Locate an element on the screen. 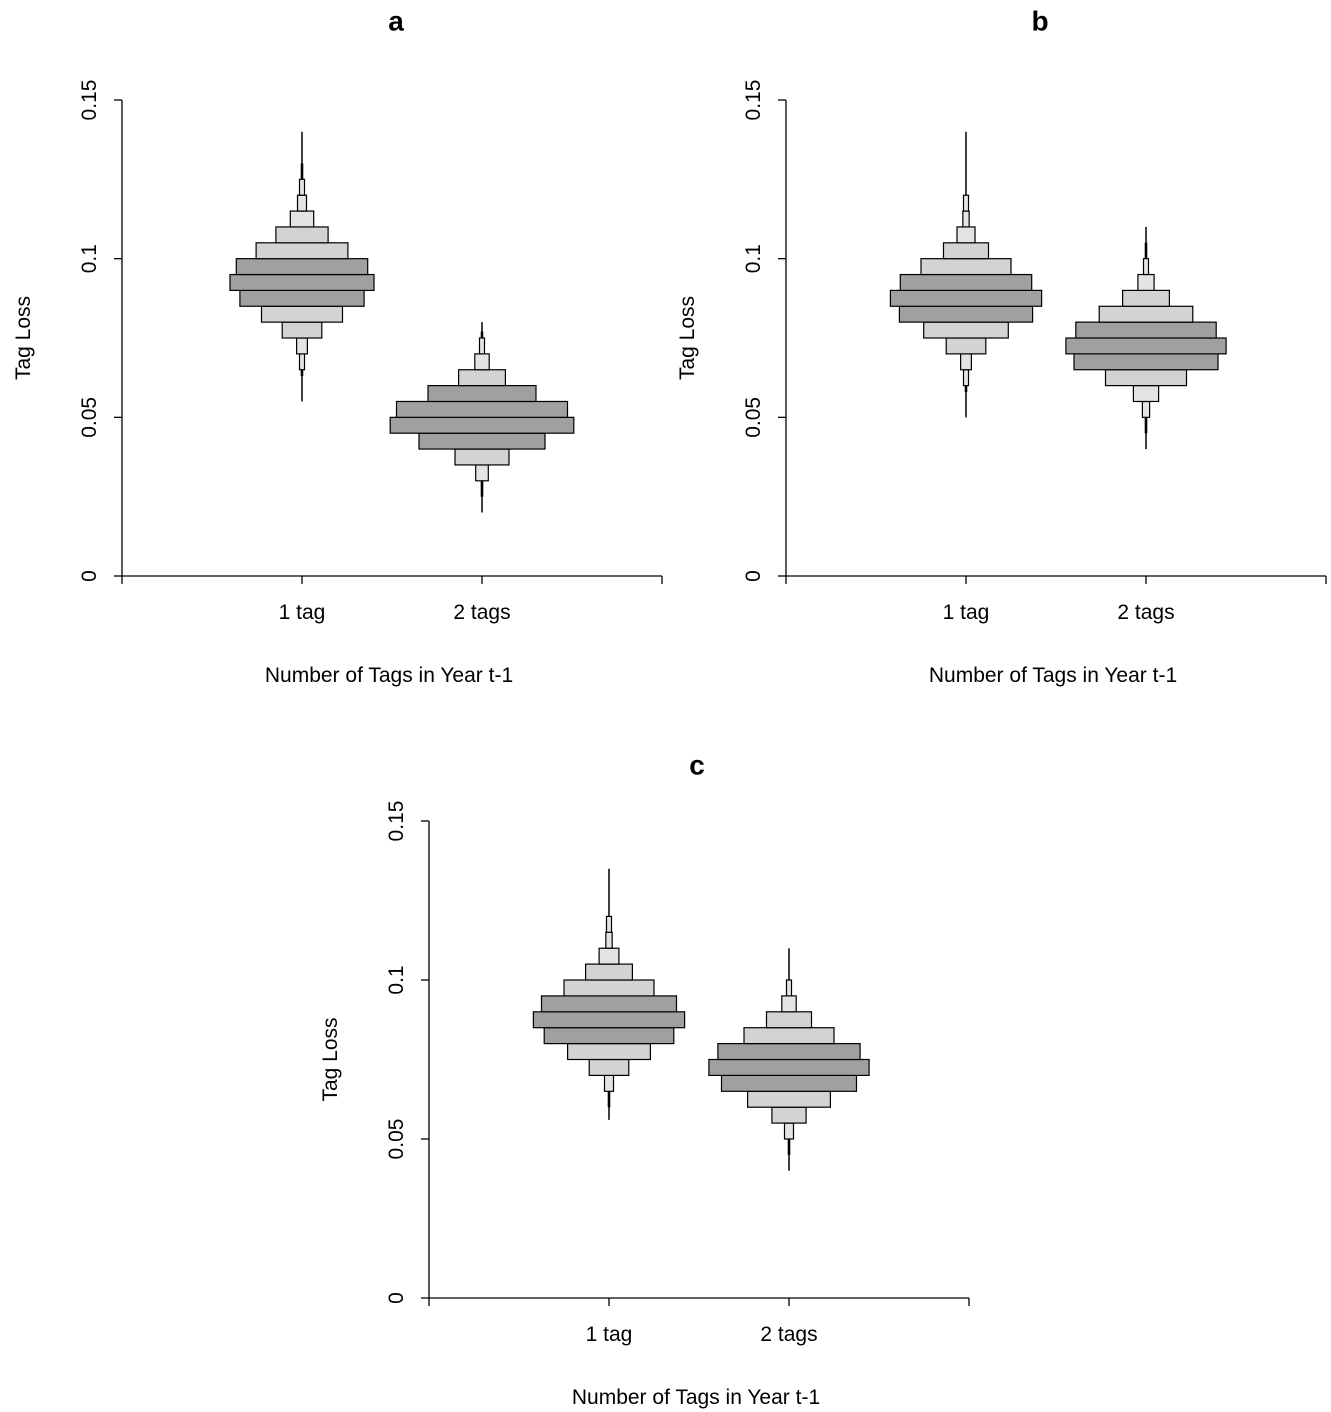  panel-label: c is located at coordinates (697, 764).